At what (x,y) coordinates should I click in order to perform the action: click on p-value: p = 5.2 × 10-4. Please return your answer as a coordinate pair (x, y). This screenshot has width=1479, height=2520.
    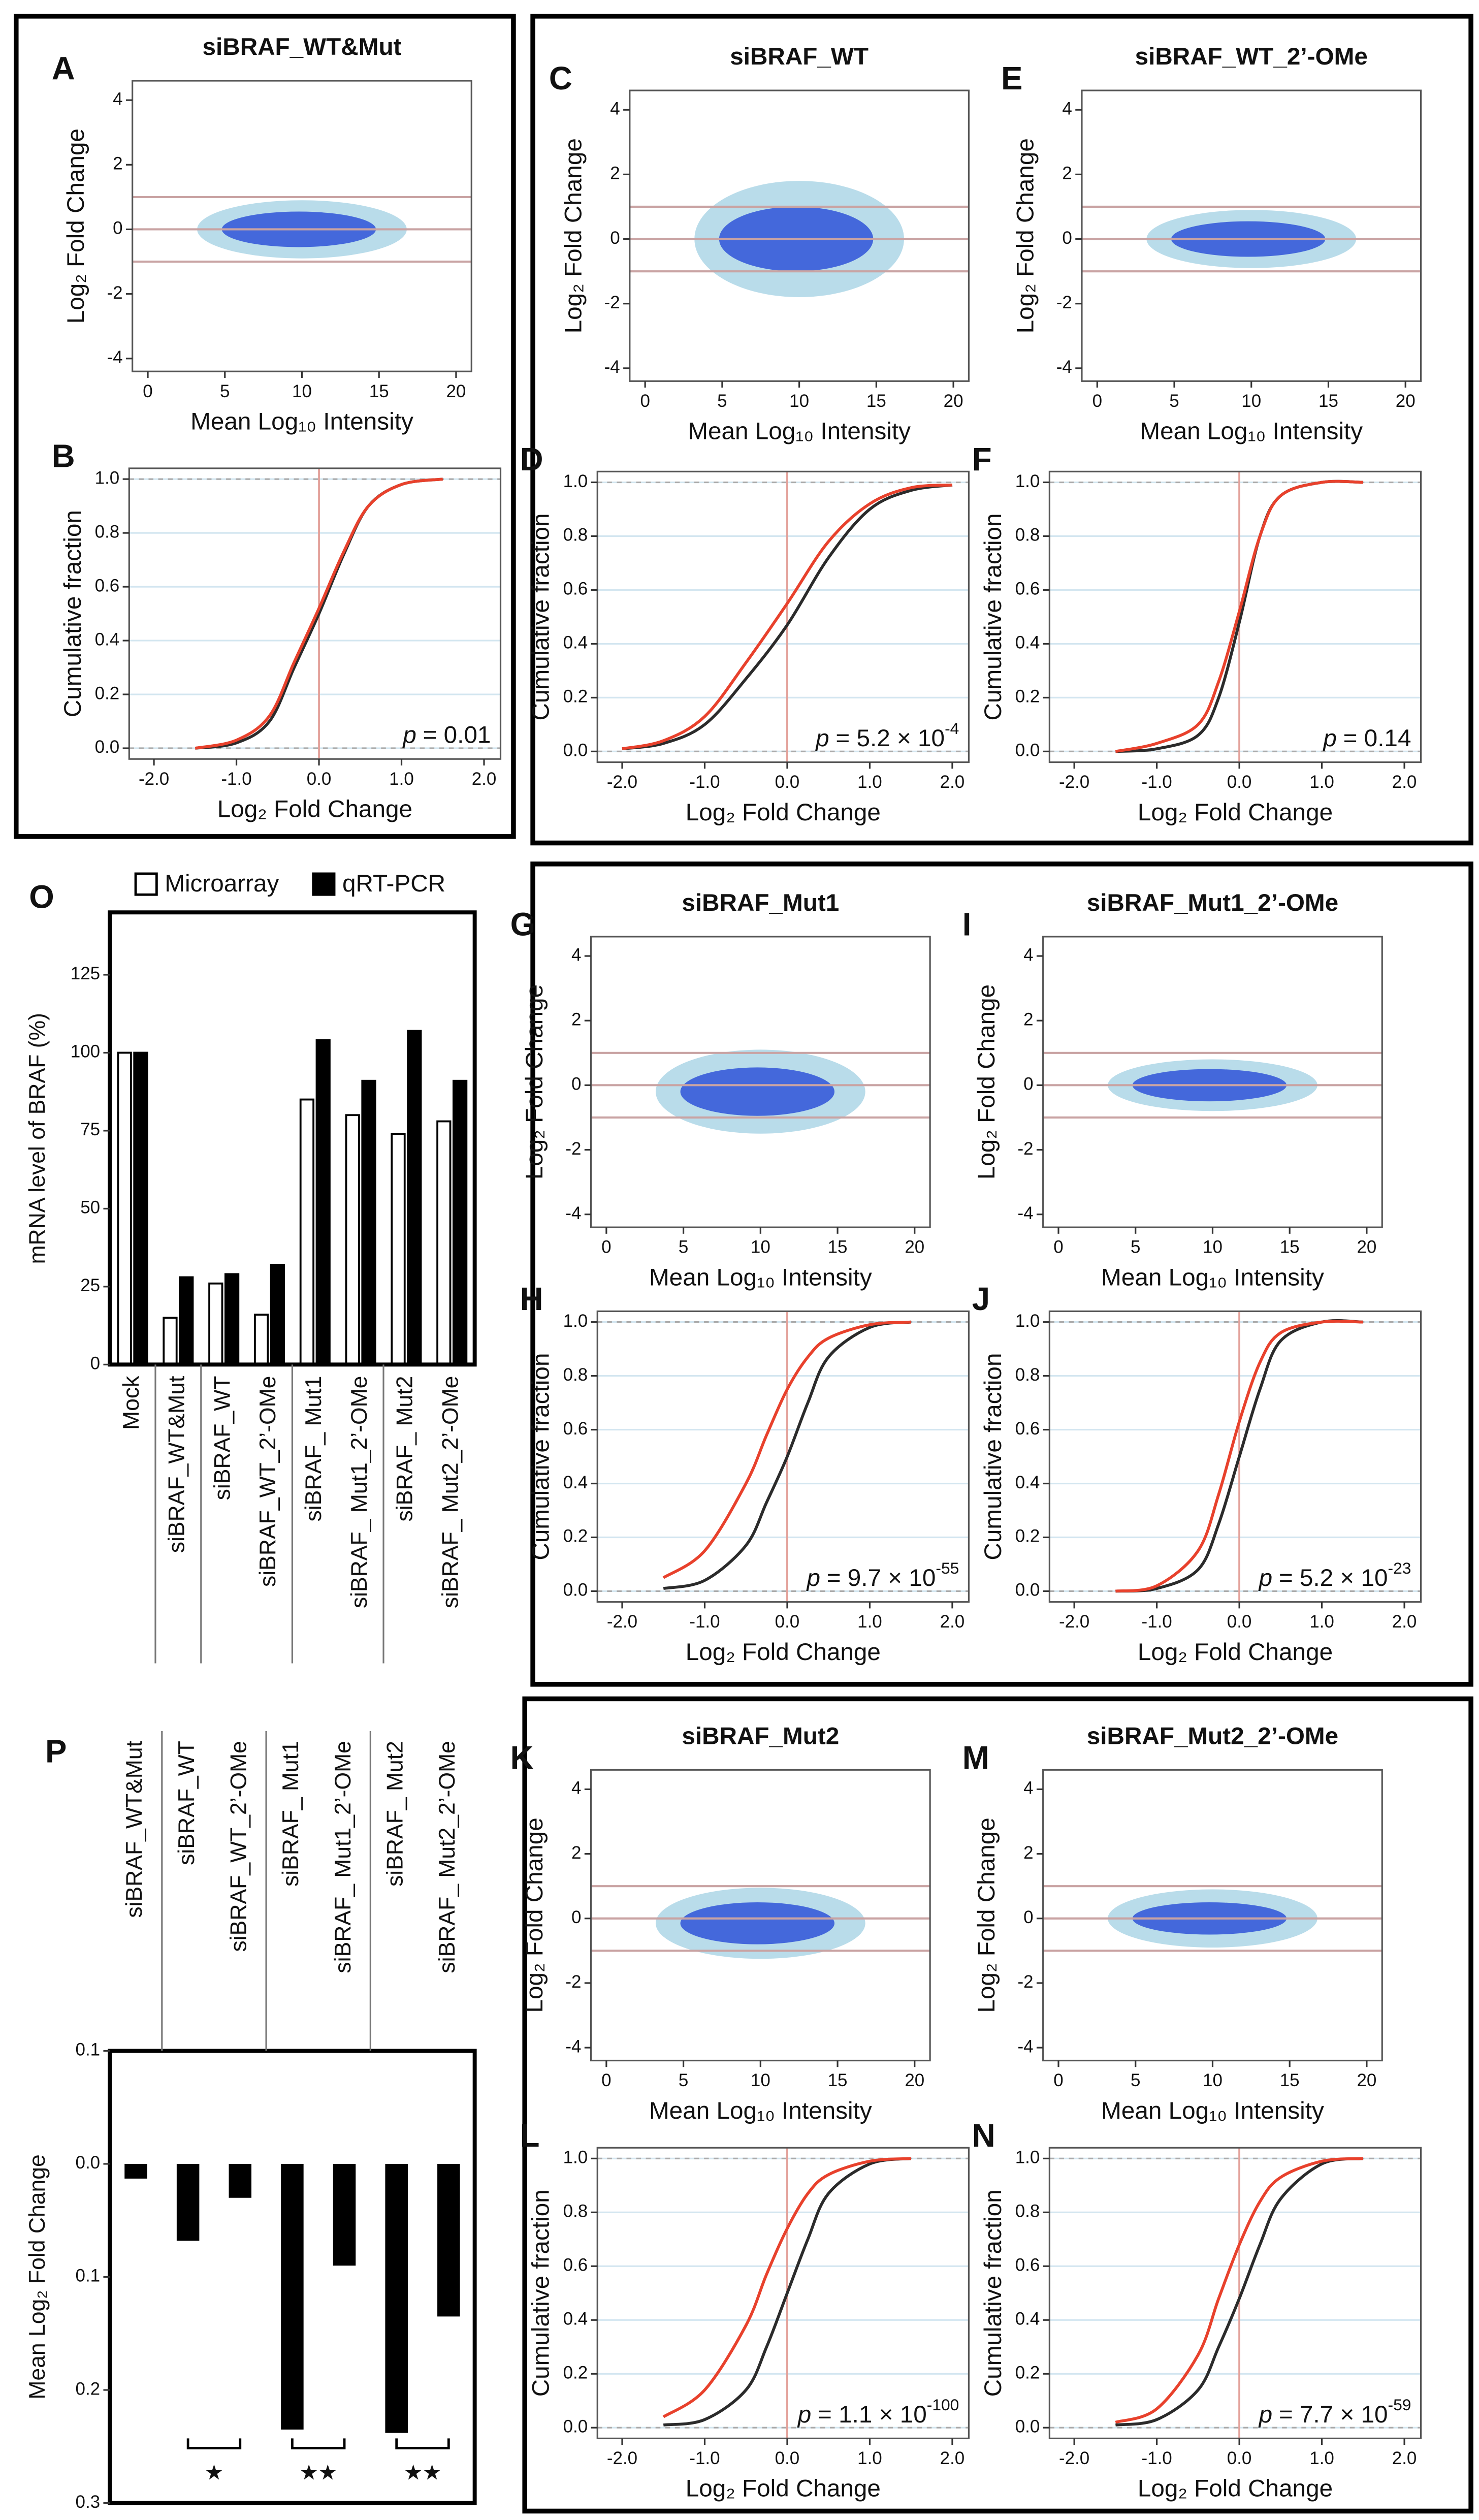
    Looking at the image, I should click on (887, 735).